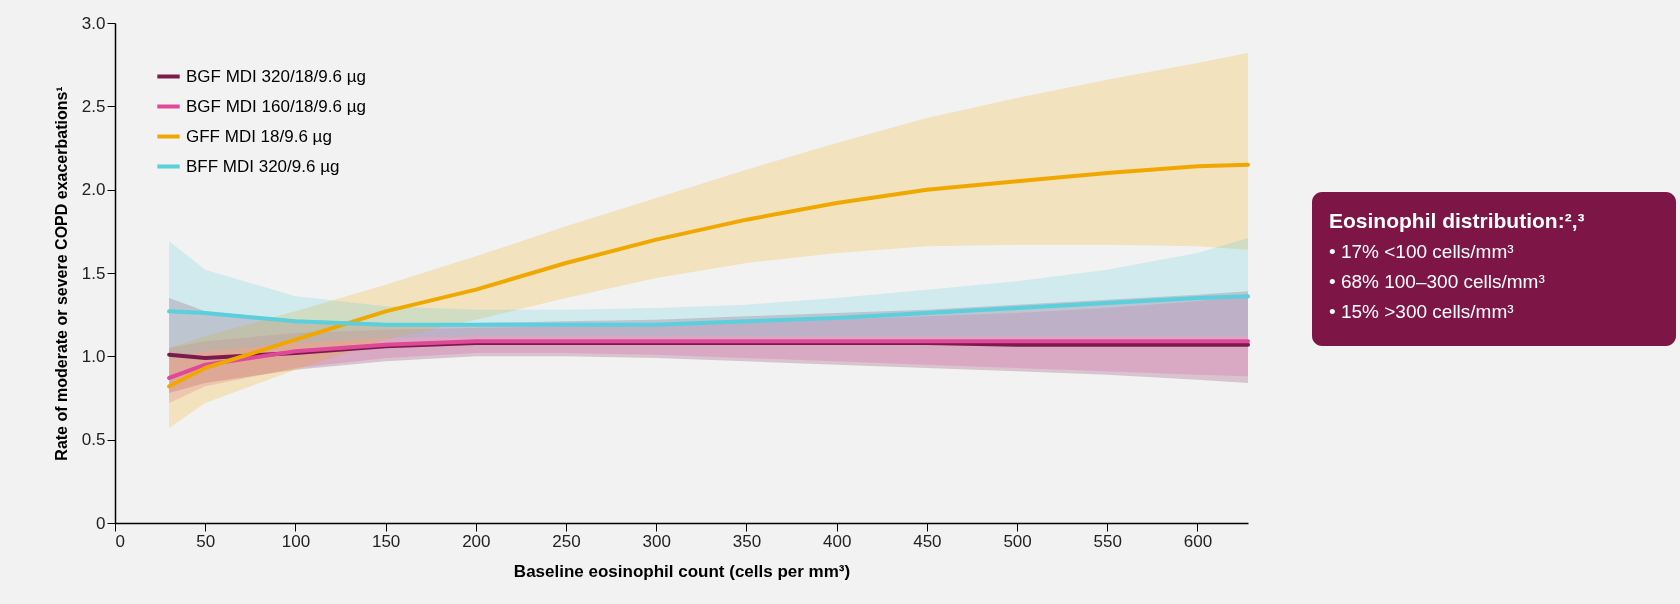 This screenshot has width=1680, height=604. What do you see at coordinates (656, 541) in the screenshot?
I see `x-tick-label: 300` at bounding box center [656, 541].